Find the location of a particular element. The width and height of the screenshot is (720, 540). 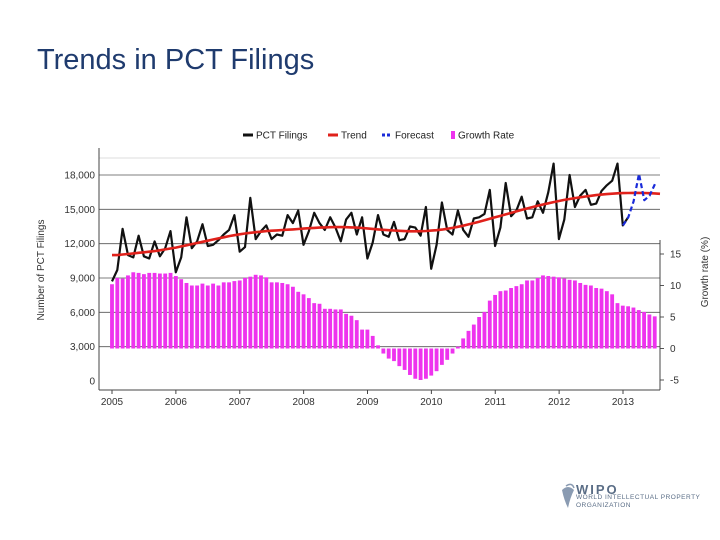

forecast-line is located at coordinates (639, 199).